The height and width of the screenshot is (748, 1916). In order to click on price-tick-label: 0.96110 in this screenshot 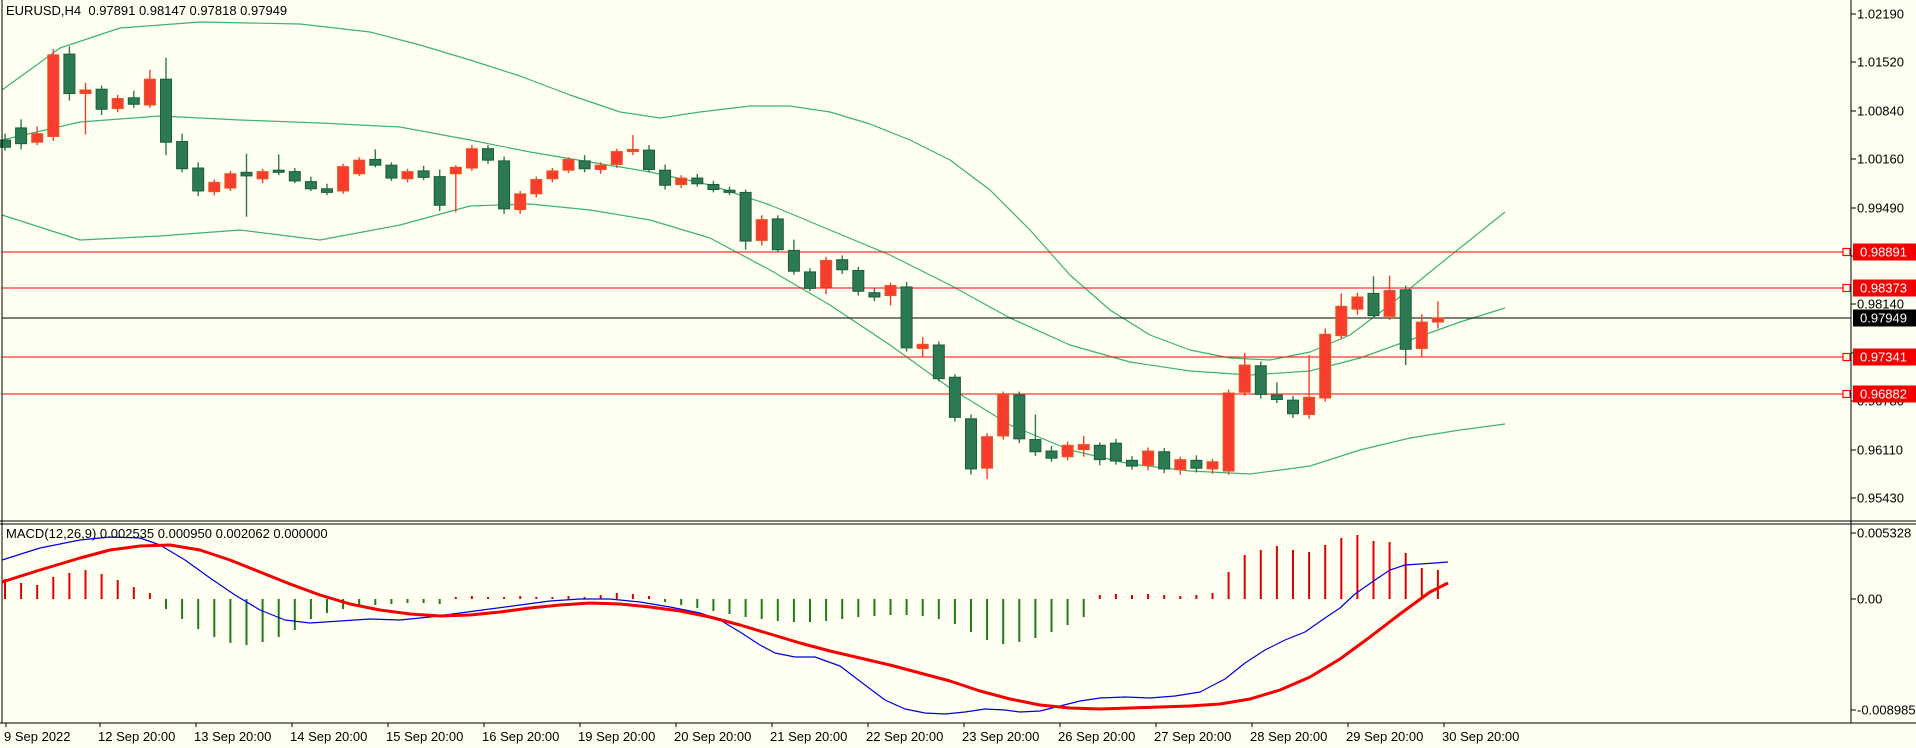, I will do `click(1880, 450)`.